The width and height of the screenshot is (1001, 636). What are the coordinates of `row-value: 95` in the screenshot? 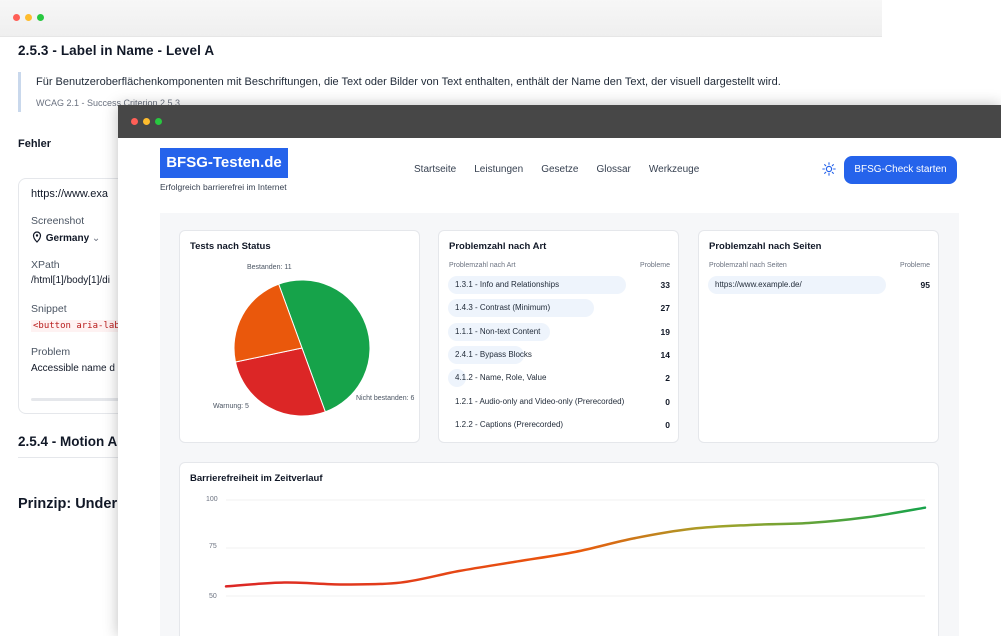 It's located at (925, 285).